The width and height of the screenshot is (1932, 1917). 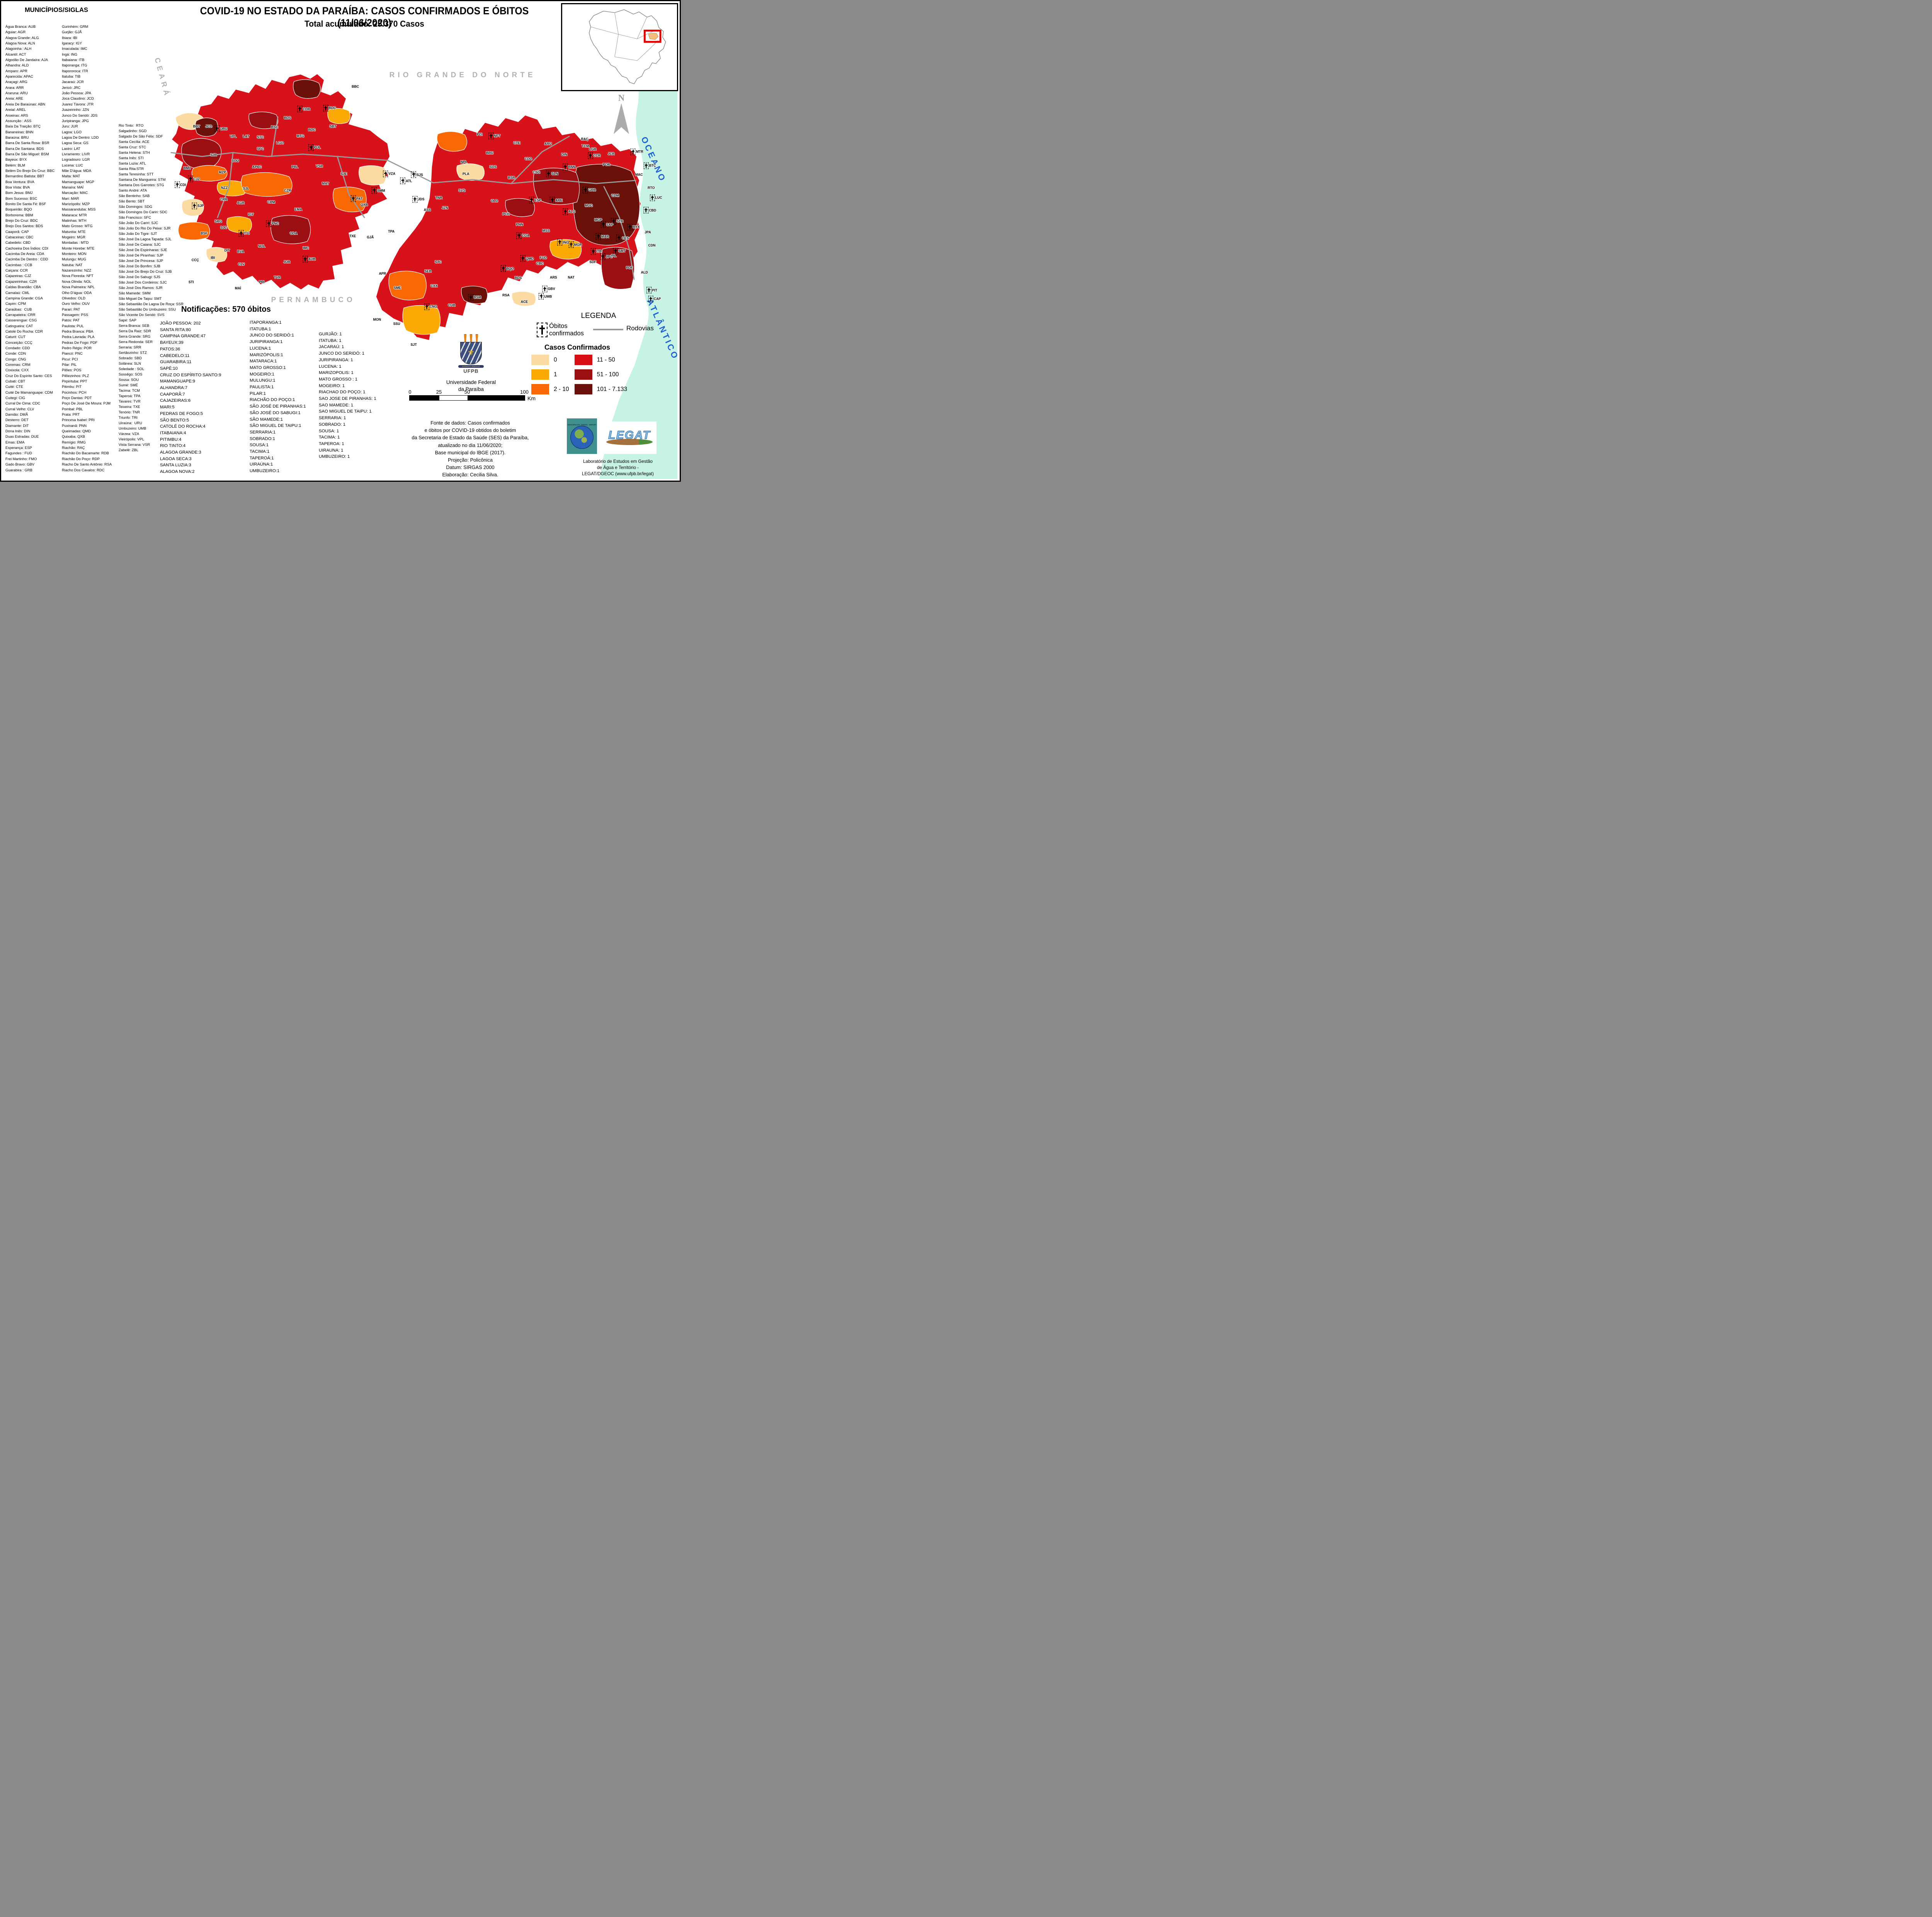 I want to click on list-item: Juazeirinho: JZN, so click(x=75, y=110).